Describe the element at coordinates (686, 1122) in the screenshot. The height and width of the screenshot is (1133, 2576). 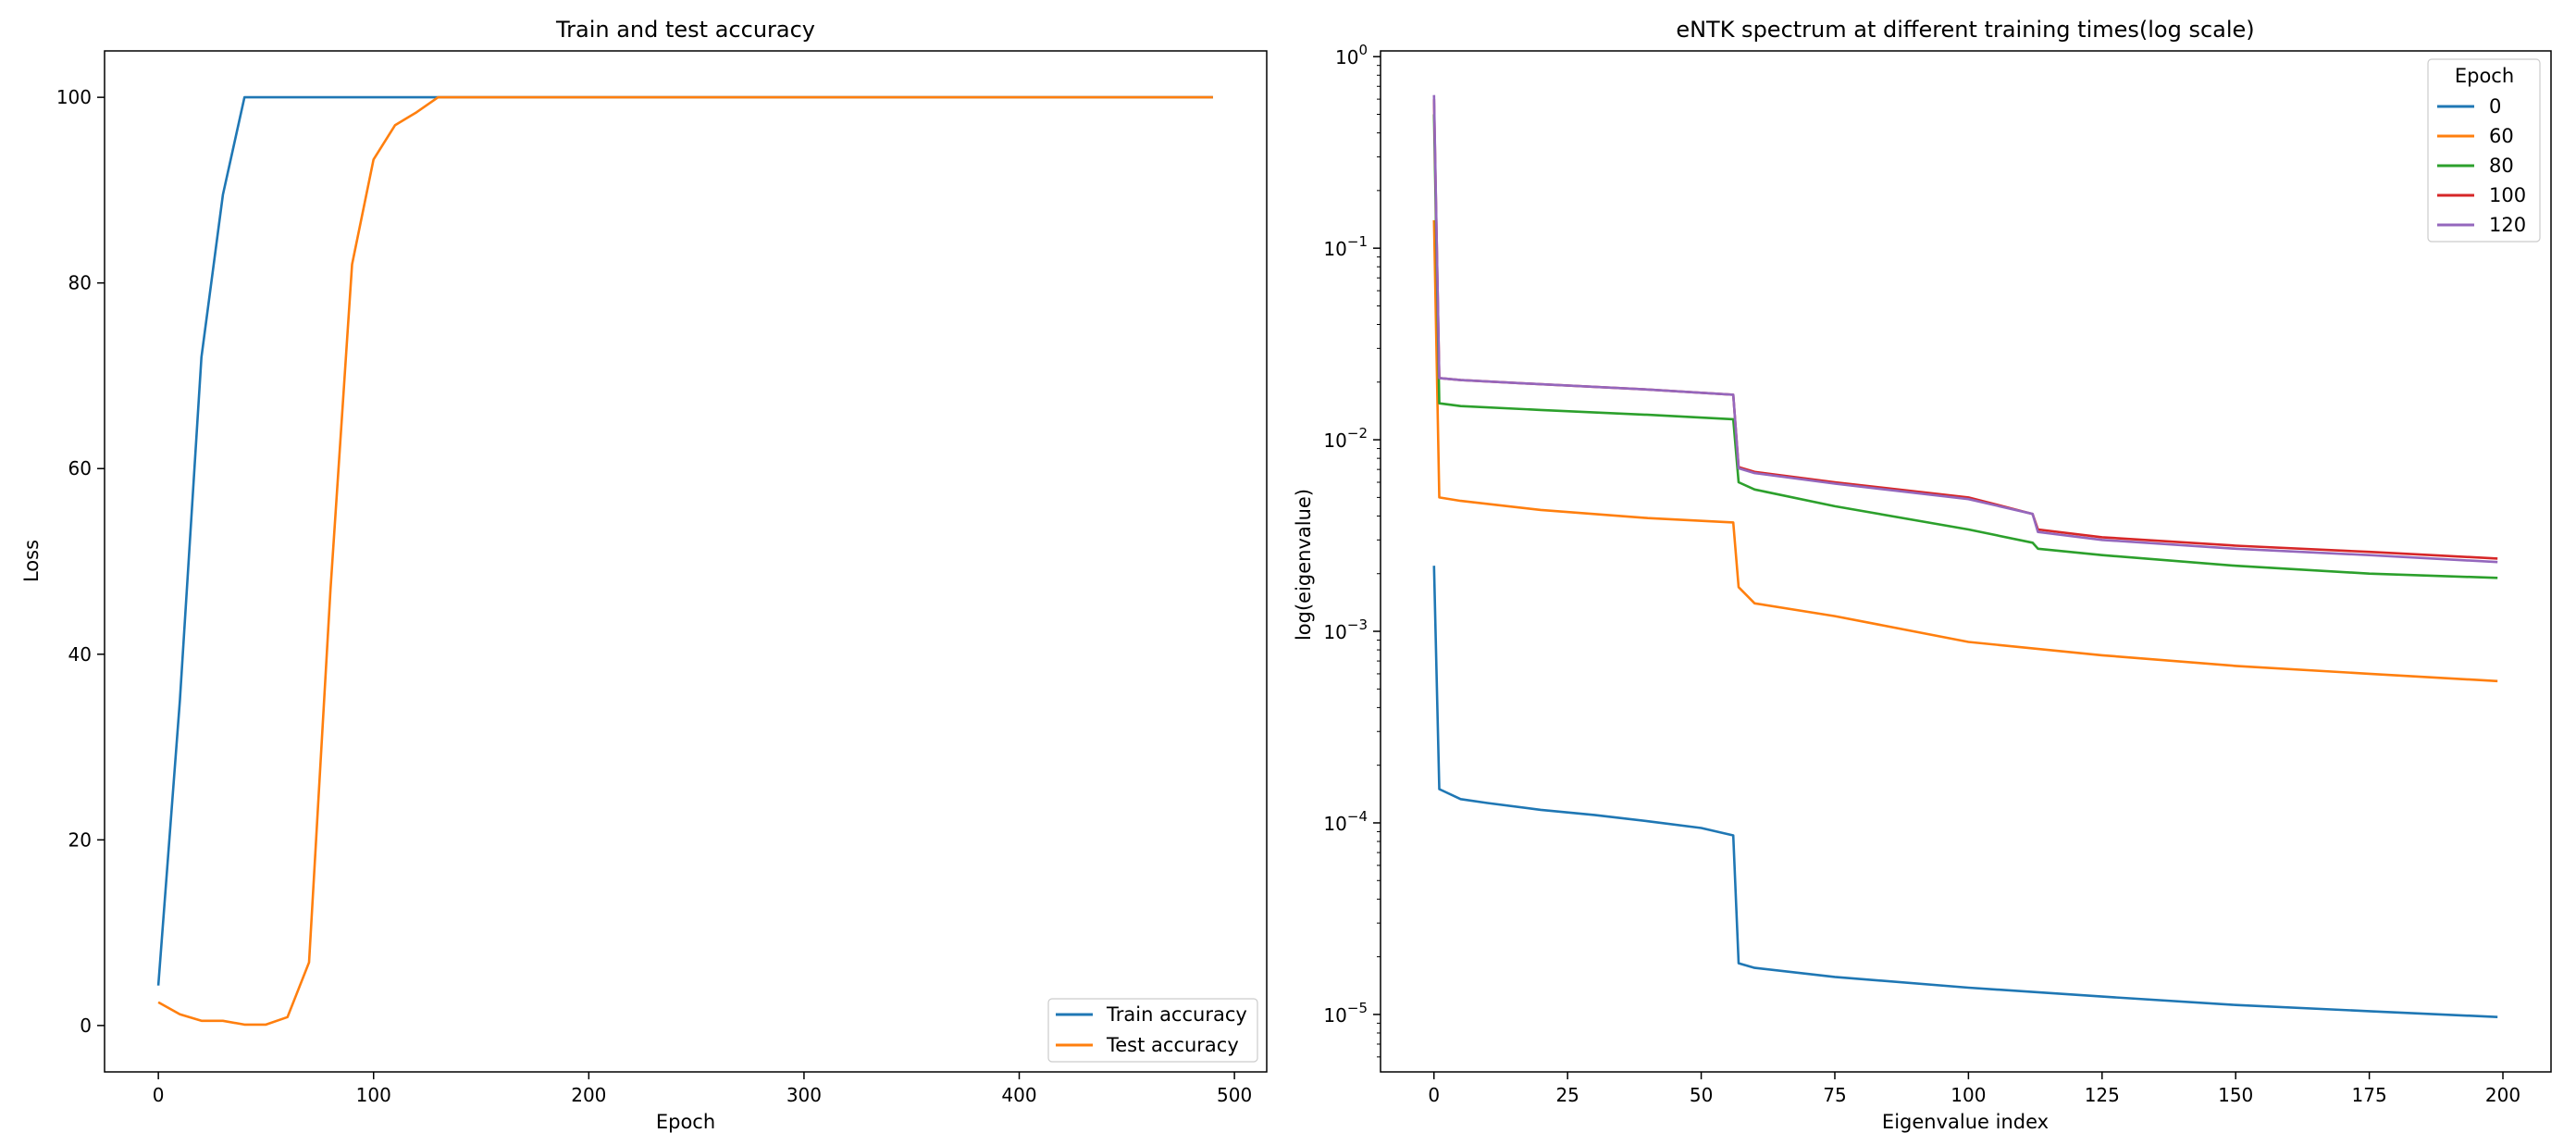
I see `accuracy-x-label: Epoch` at that location.